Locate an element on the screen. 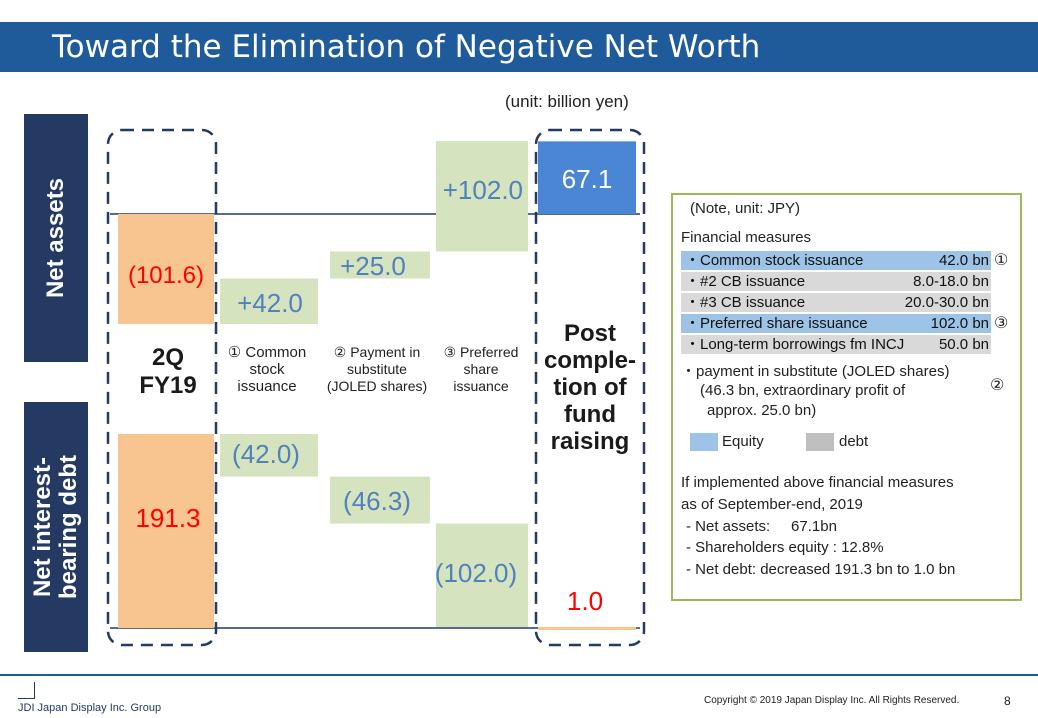 Image resolution: width=1038 pixels, height=718 pixels. measure-amount: 8.0-18.0 bn is located at coordinates (951, 281).